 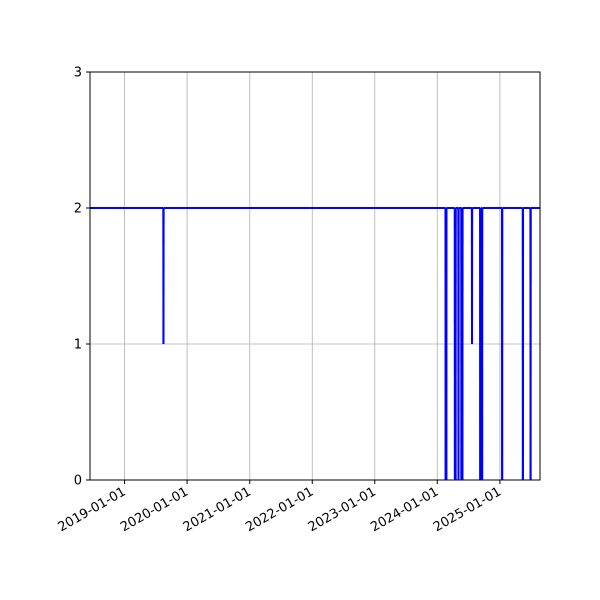 What do you see at coordinates (78, 481) in the screenshot?
I see `y-tick-label: 0` at bounding box center [78, 481].